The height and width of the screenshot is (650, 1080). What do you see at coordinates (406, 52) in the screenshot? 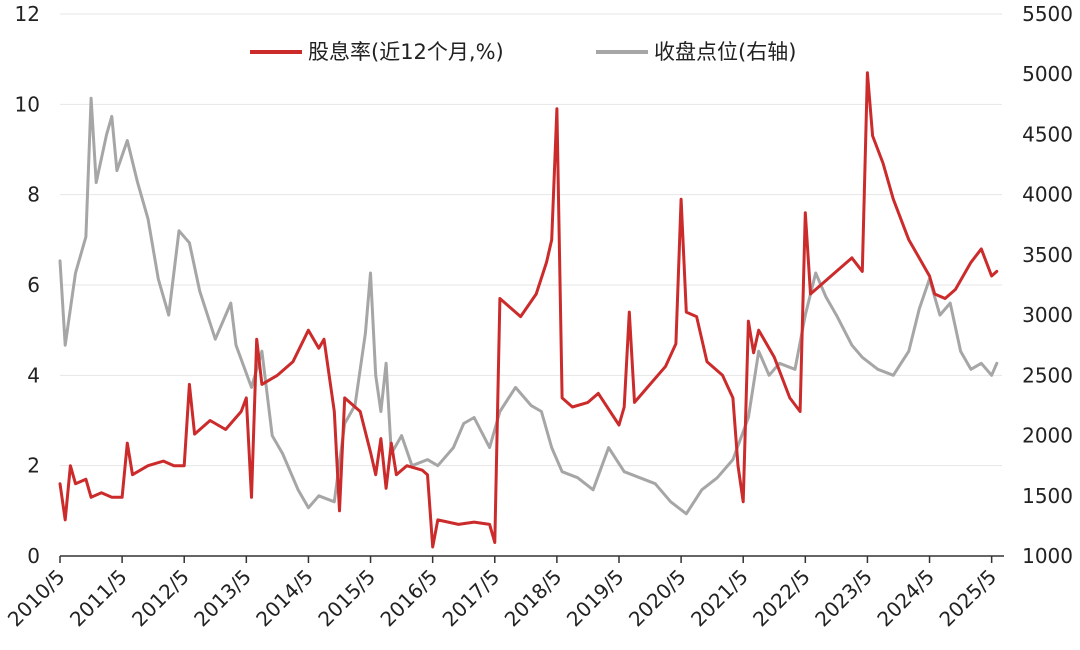
I see `legend-label-dividend: 股息率(近12个月,%)` at bounding box center [406, 52].